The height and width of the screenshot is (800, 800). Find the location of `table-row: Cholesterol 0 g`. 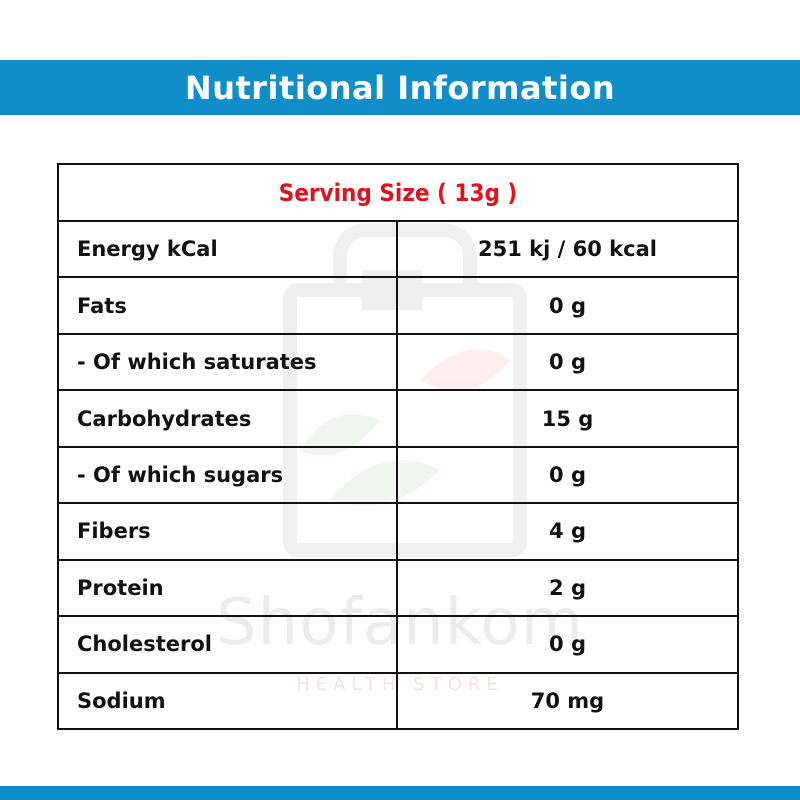

table-row: Cholesterol 0 g is located at coordinates (398, 645).